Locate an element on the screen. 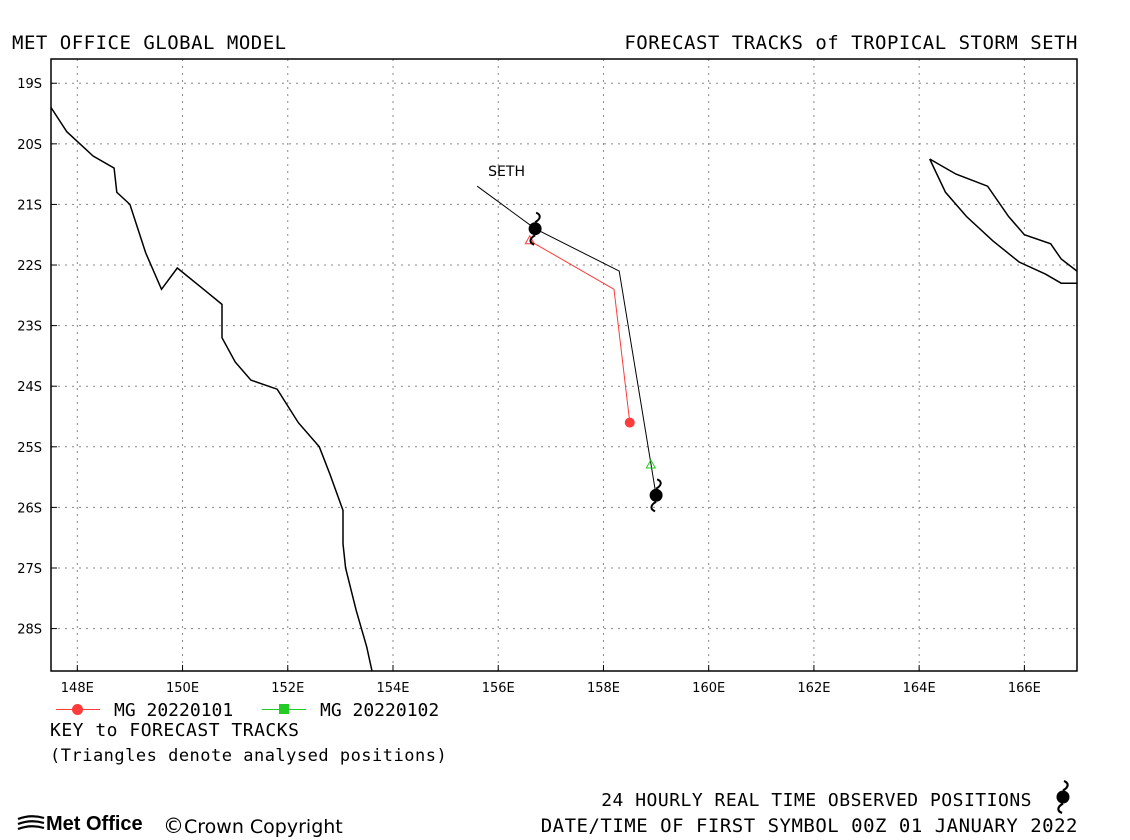 The height and width of the screenshot is (840, 1130). x-tick-label: 154E is located at coordinates (392, 688).